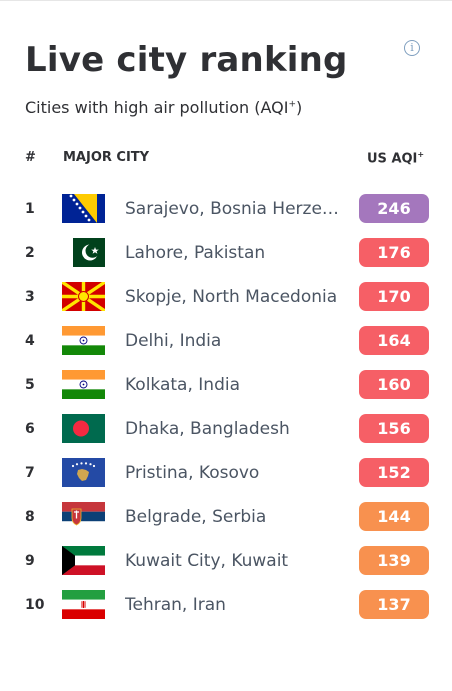 This screenshot has width=452, height=691. I want to click on city-row: 8 Belgrade, Serbia 144, so click(226, 517).